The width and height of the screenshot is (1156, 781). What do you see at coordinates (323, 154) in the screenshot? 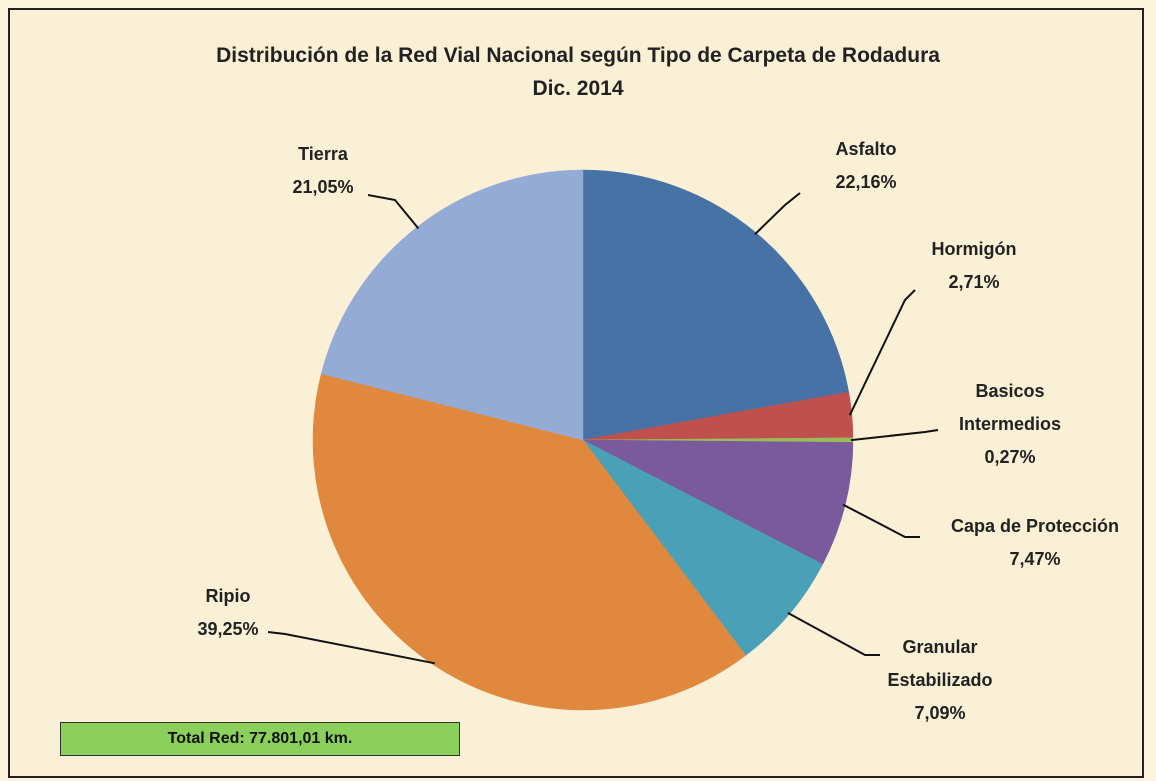
I see `category-label: Tierra` at bounding box center [323, 154].